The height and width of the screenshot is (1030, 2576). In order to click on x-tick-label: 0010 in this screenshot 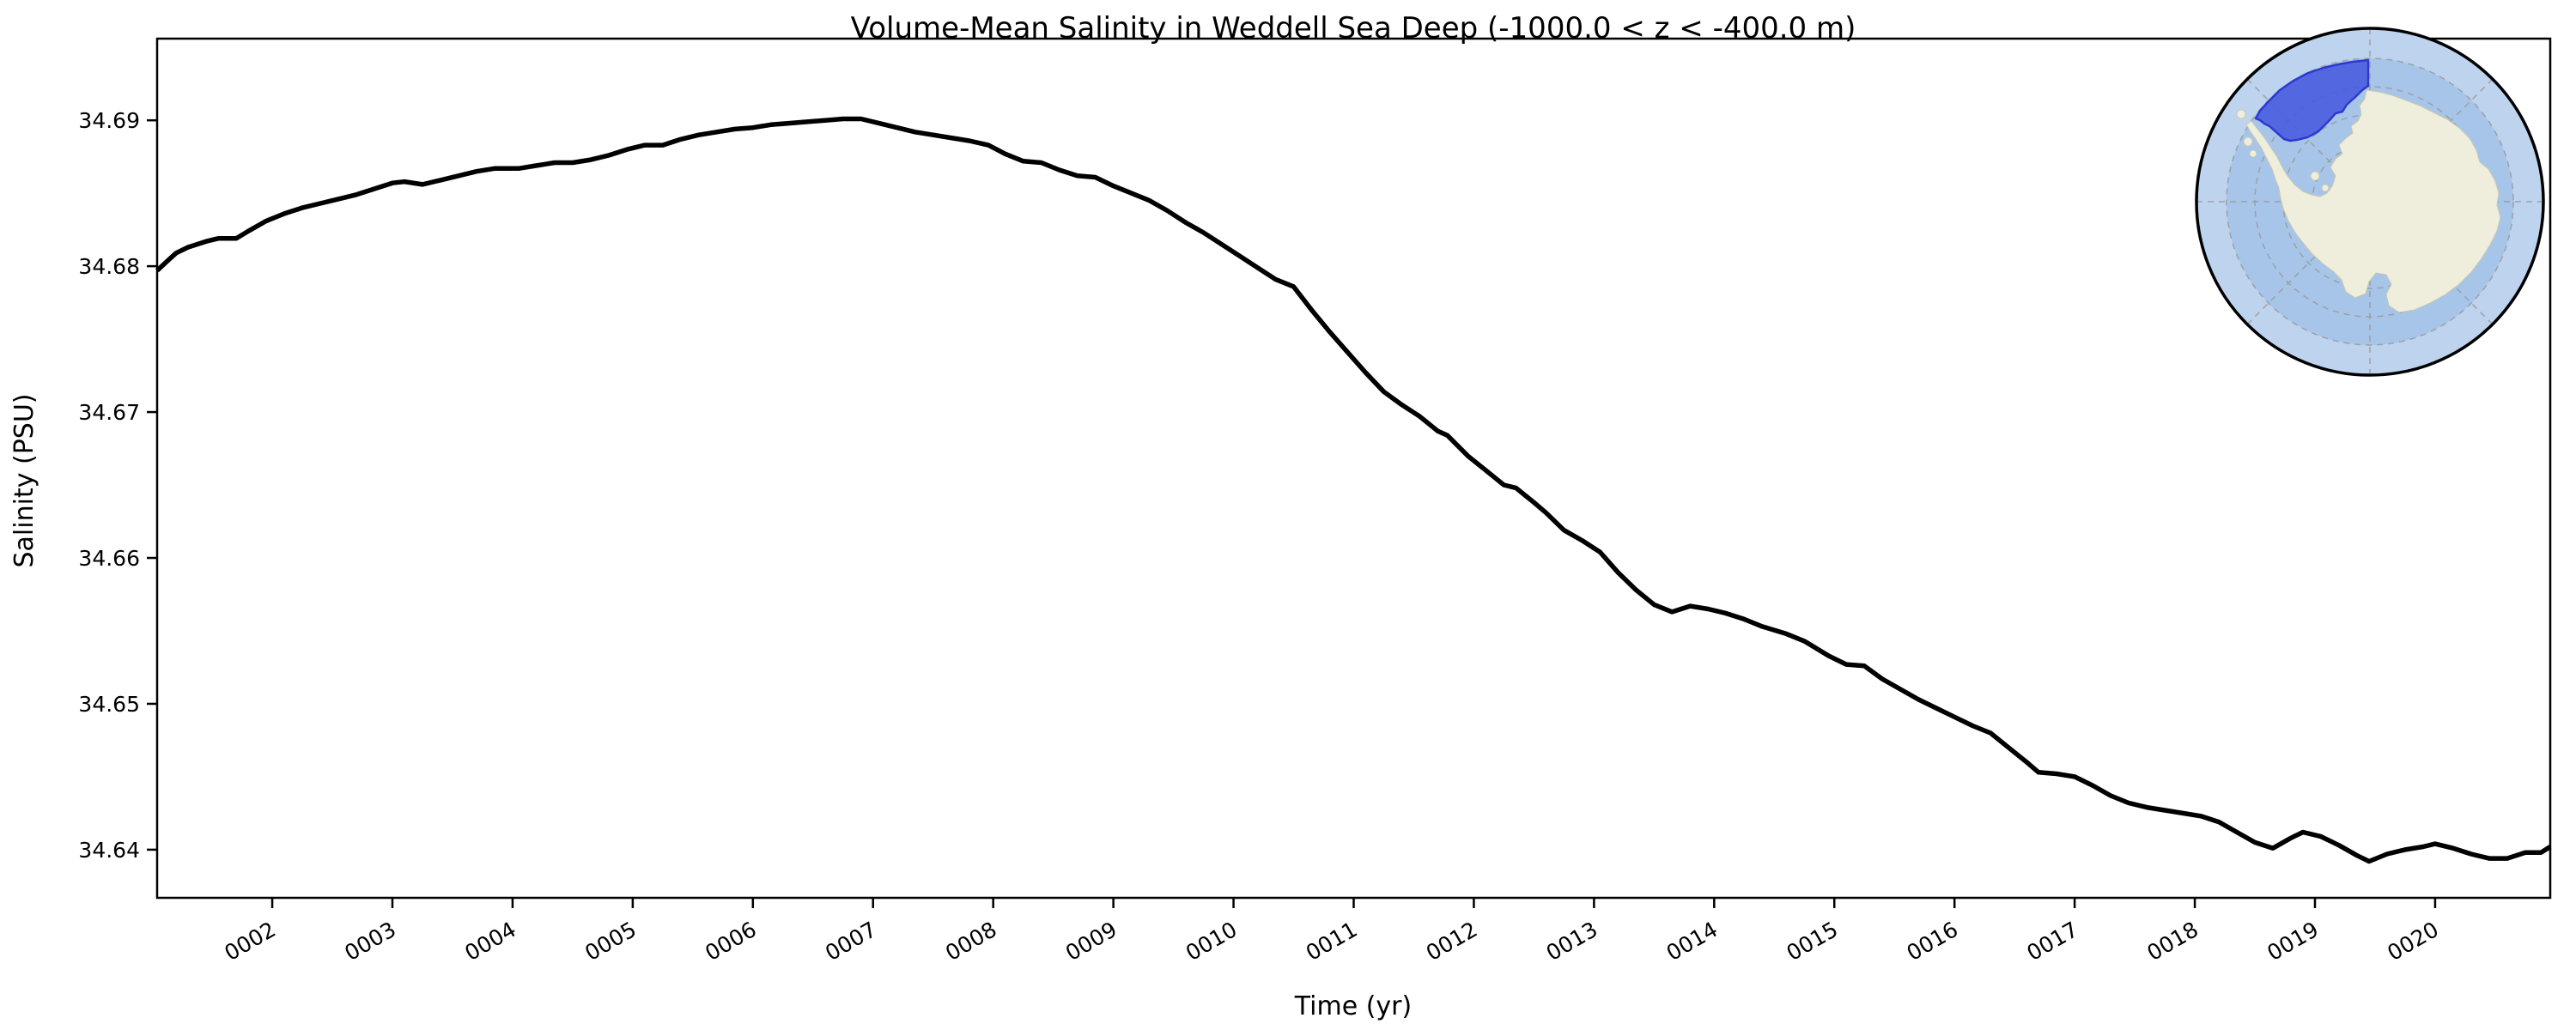, I will do `click(1212, 941)`.